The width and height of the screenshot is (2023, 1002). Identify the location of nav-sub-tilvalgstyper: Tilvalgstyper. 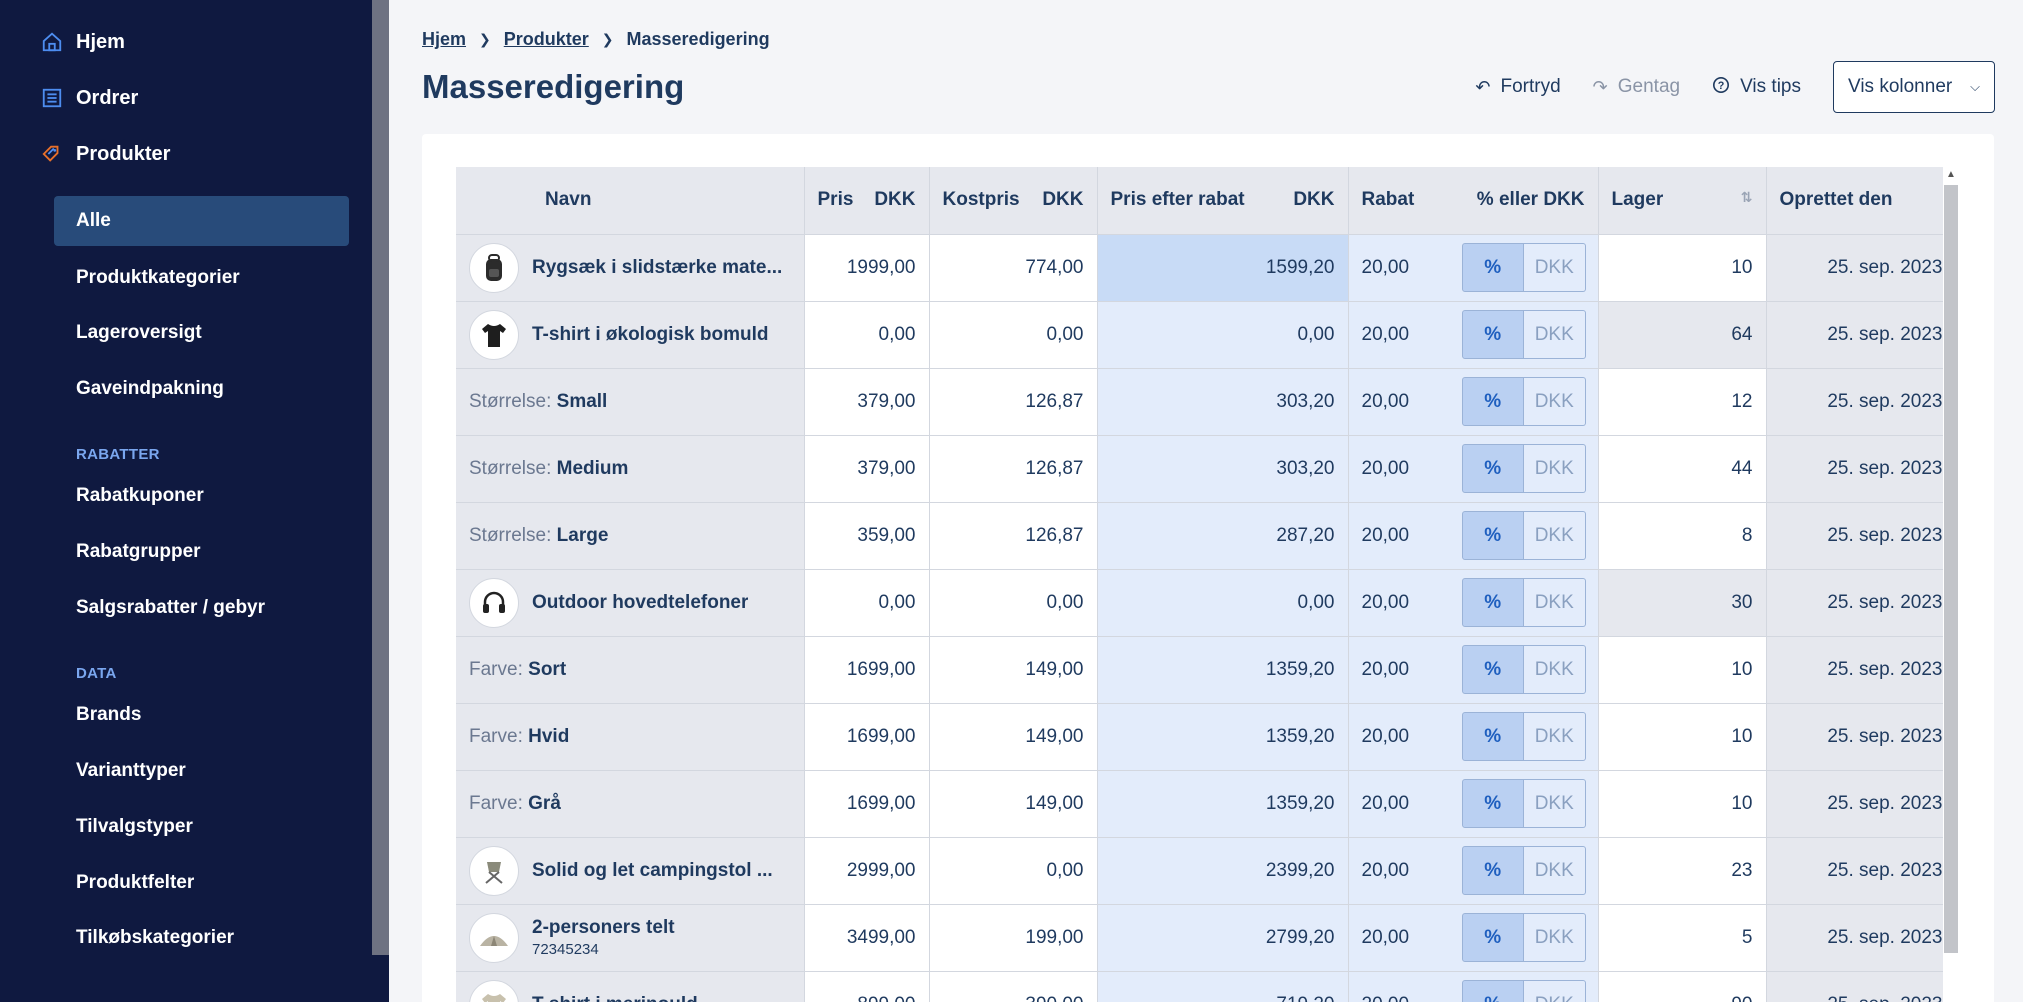
(134, 826).